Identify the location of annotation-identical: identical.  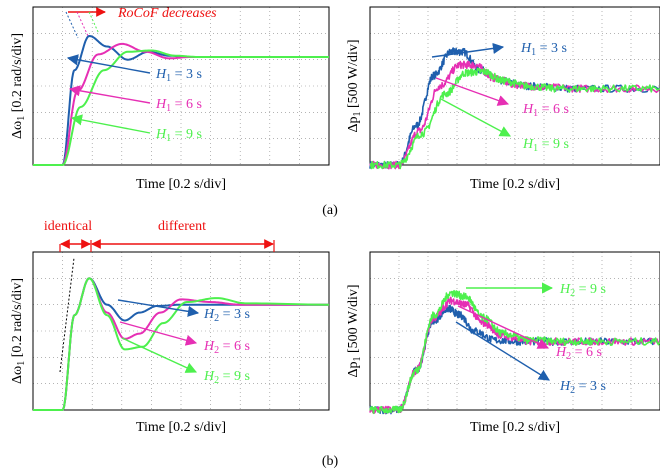
(68, 235).